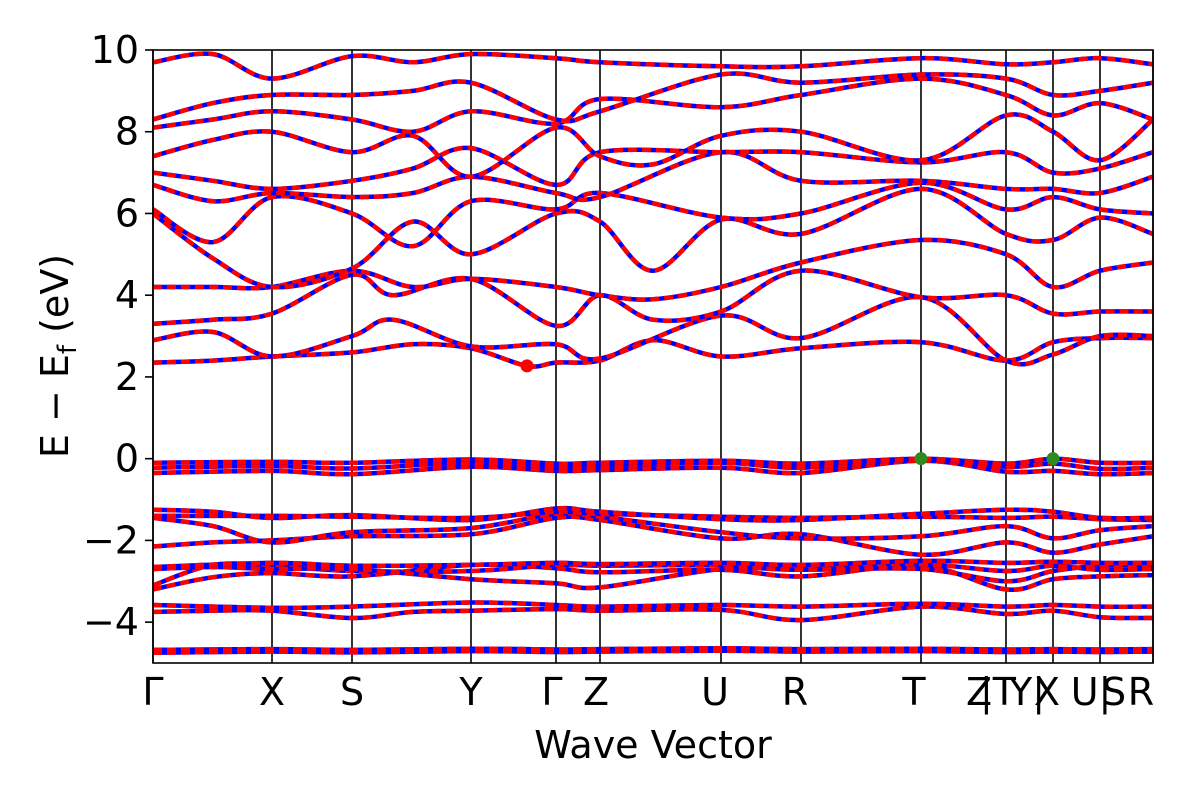 The image size is (1200, 800). What do you see at coordinates (790, 412) in the screenshot?
I see `band-edge-markers` at bounding box center [790, 412].